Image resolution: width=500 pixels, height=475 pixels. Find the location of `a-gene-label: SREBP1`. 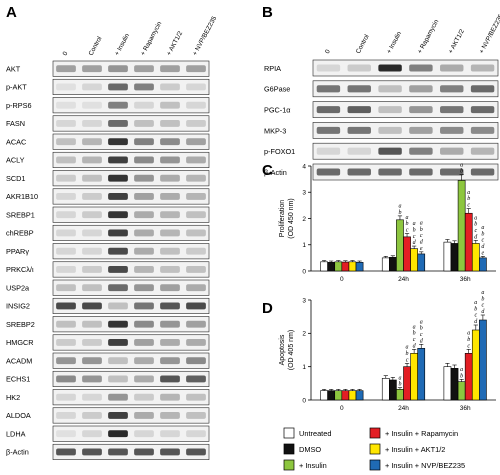

a-gene-label: SREBP1 is located at coordinates (20, 214).